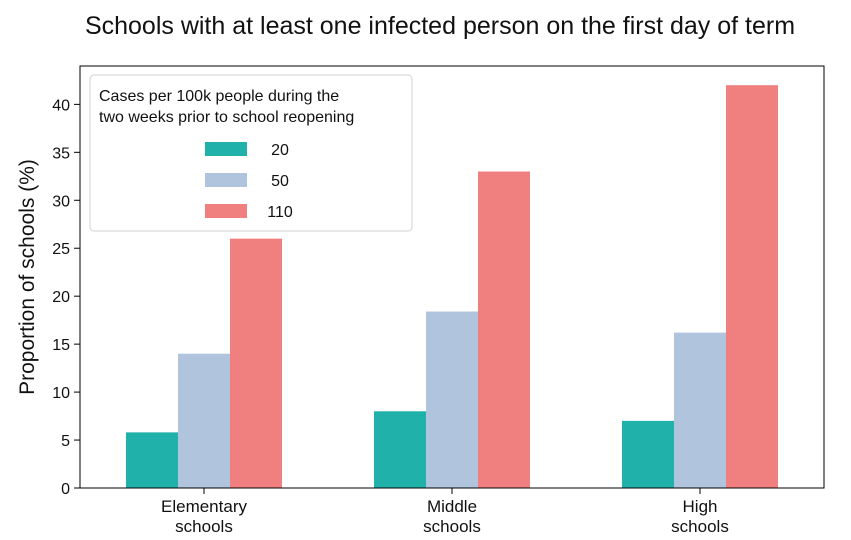 This screenshot has width=851, height=540. What do you see at coordinates (65, 489) in the screenshot?
I see `y-tick-label: 0` at bounding box center [65, 489].